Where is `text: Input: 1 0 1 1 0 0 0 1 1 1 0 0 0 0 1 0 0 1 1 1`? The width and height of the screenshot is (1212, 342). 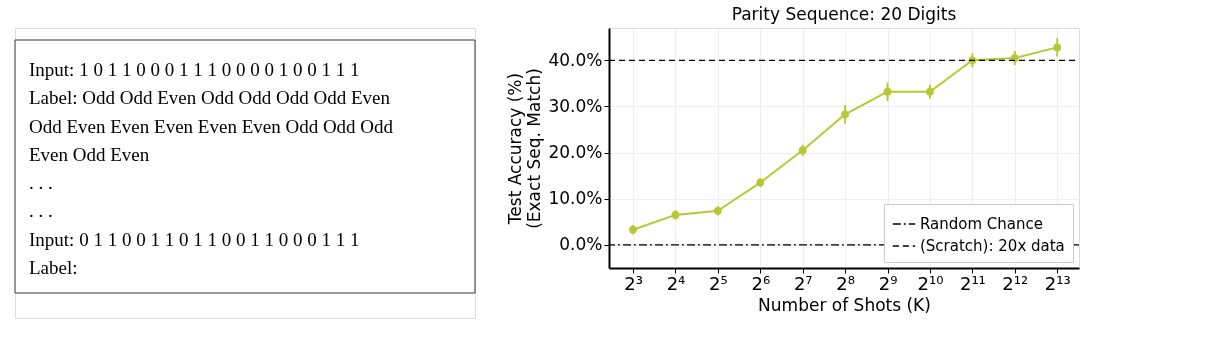 text: Input: 1 0 1 1 0 0 0 1 1 1 0 0 0 0 1 0 0 1 1 1 is located at coordinates (194, 70).